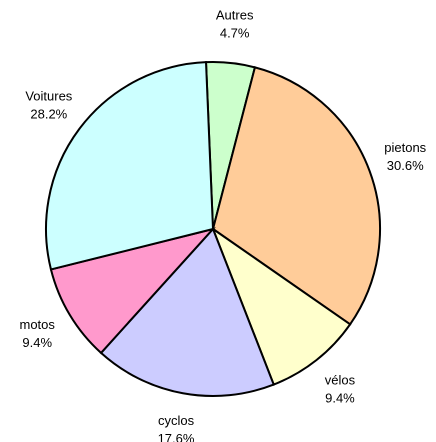 Image resolution: width=436 pixels, height=442 pixels. Describe the element at coordinates (235, 33) in the screenshot. I see `slice-value-label: 4.7%` at that location.